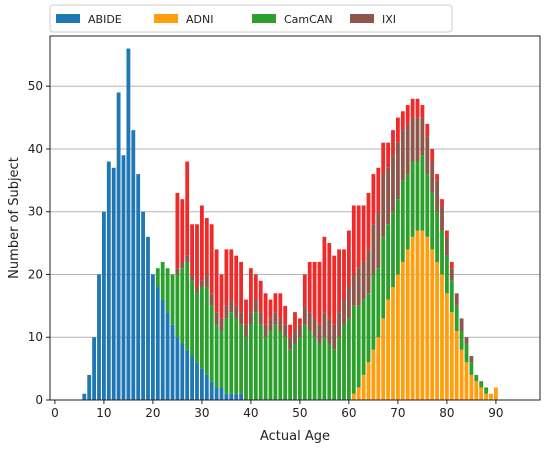 This screenshot has width=550, height=449. What do you see at coordinates (199, 19) in the screenshot?
I see `legend-label-adni: ADNI` at bounding box center [199, 19].